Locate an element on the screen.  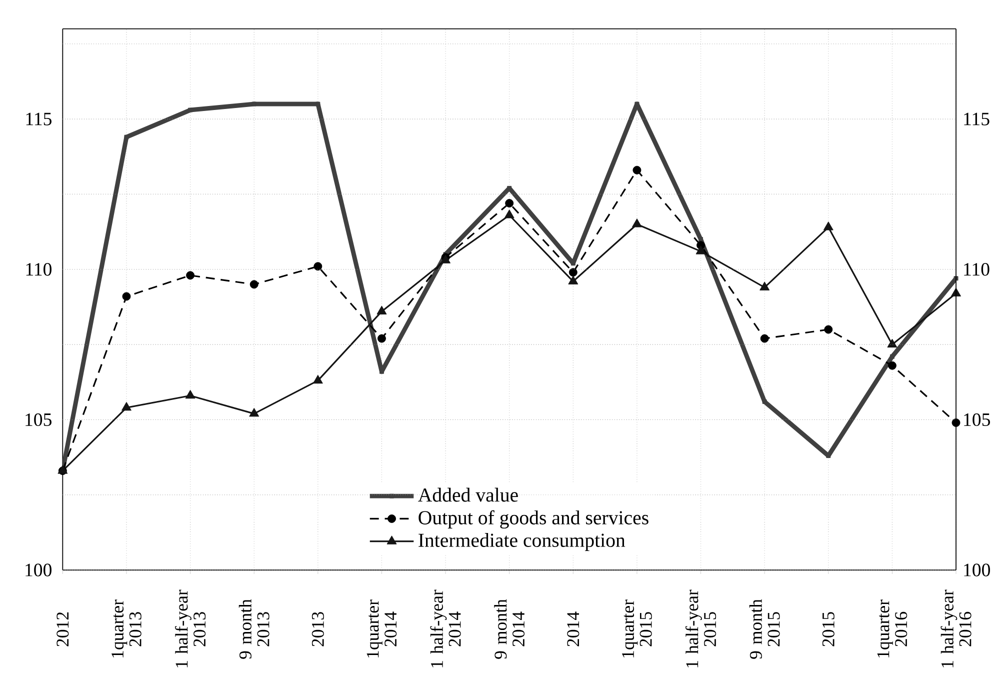
y-tick-label: 115 is located at coordinates (39, 119).